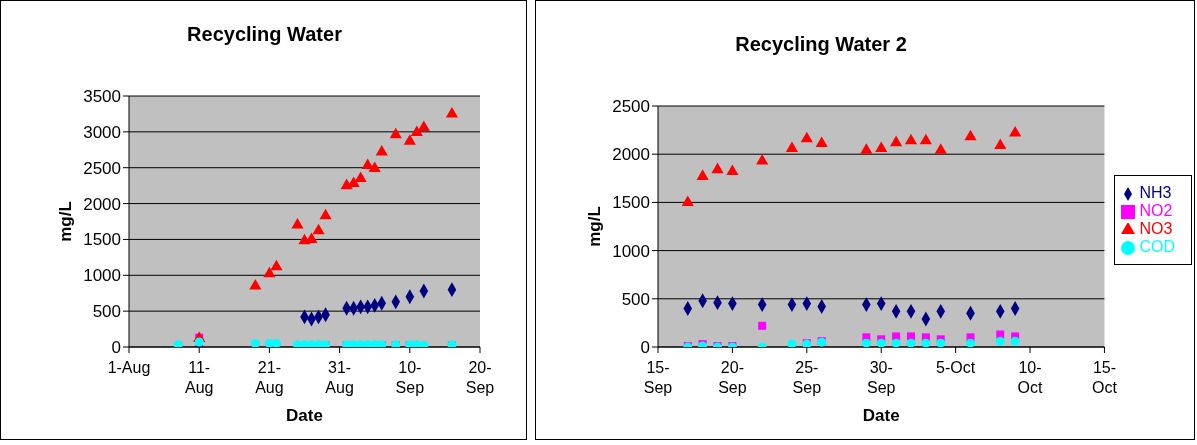 The height and width of the screenshot is (445, 1197). Describe the element at coordinates (1155, 192) in the screenshot. I see `legend-label: NH3` at that location.